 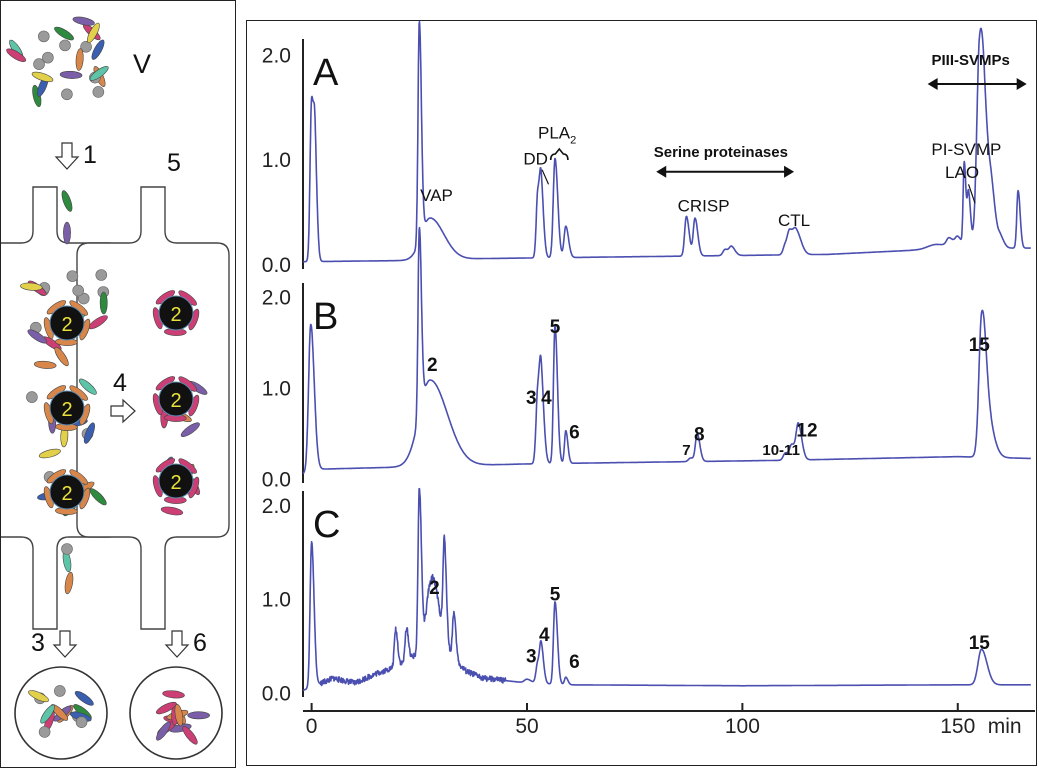 I want to click on step-4-label: 4, so click(x=120, y=383).